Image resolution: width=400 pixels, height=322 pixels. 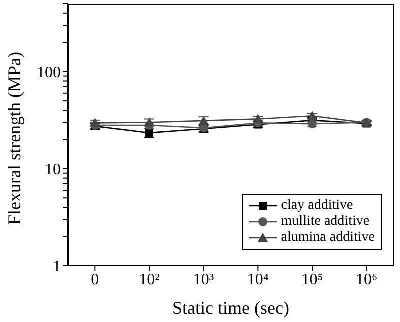 What do you see at coordinates (53, 170) in the screenshot?
I see `y-tick-label: 10` at bounding box center [53, 170].